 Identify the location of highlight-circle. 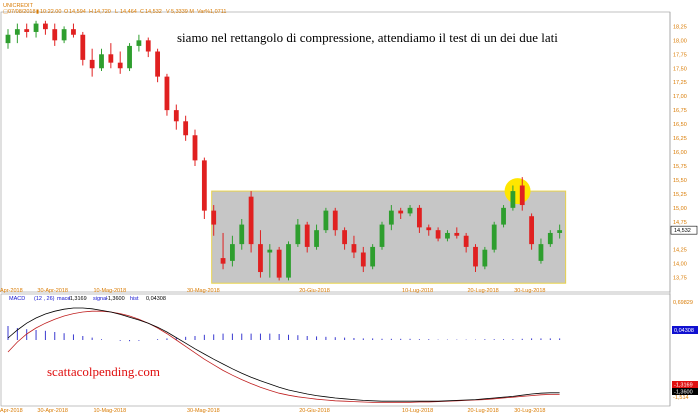
(517, 191).